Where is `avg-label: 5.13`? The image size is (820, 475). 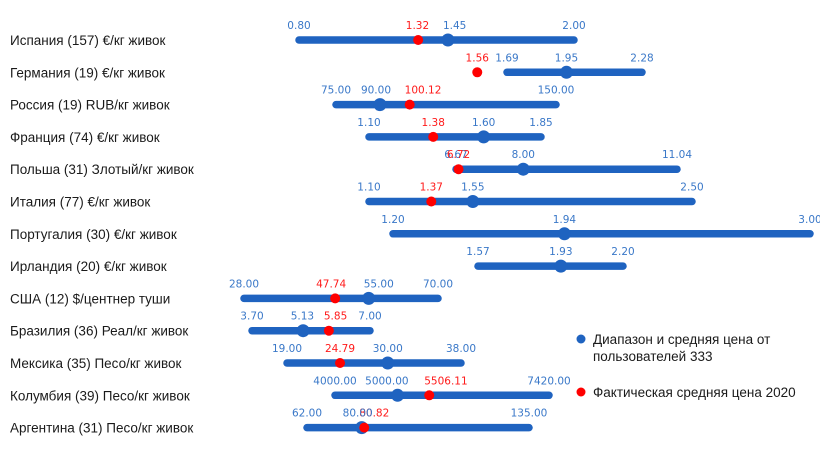 avg-label: 5.13 is located at coordinates (302, 317).